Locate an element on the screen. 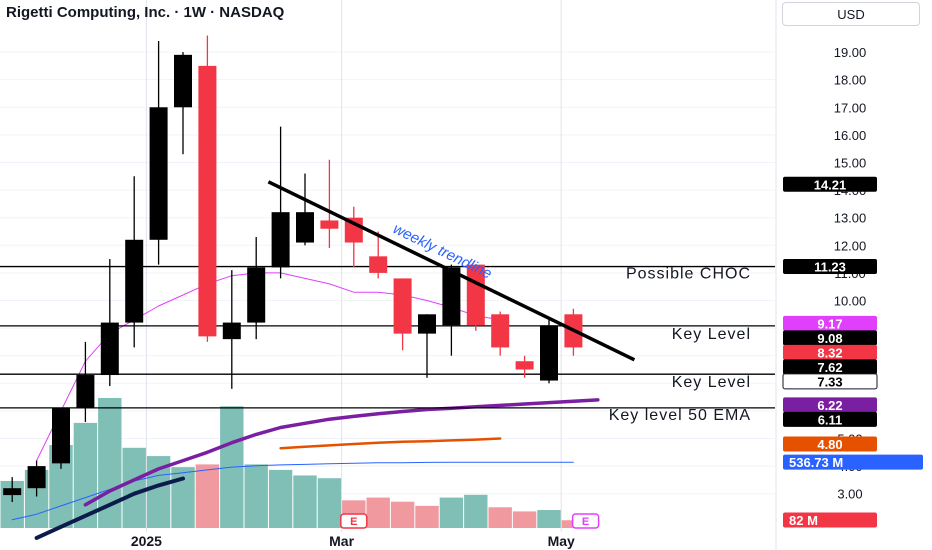 This screenshot has height=550, width=932. volume-badge-label: 82 M is located at coordinates (803, 520).